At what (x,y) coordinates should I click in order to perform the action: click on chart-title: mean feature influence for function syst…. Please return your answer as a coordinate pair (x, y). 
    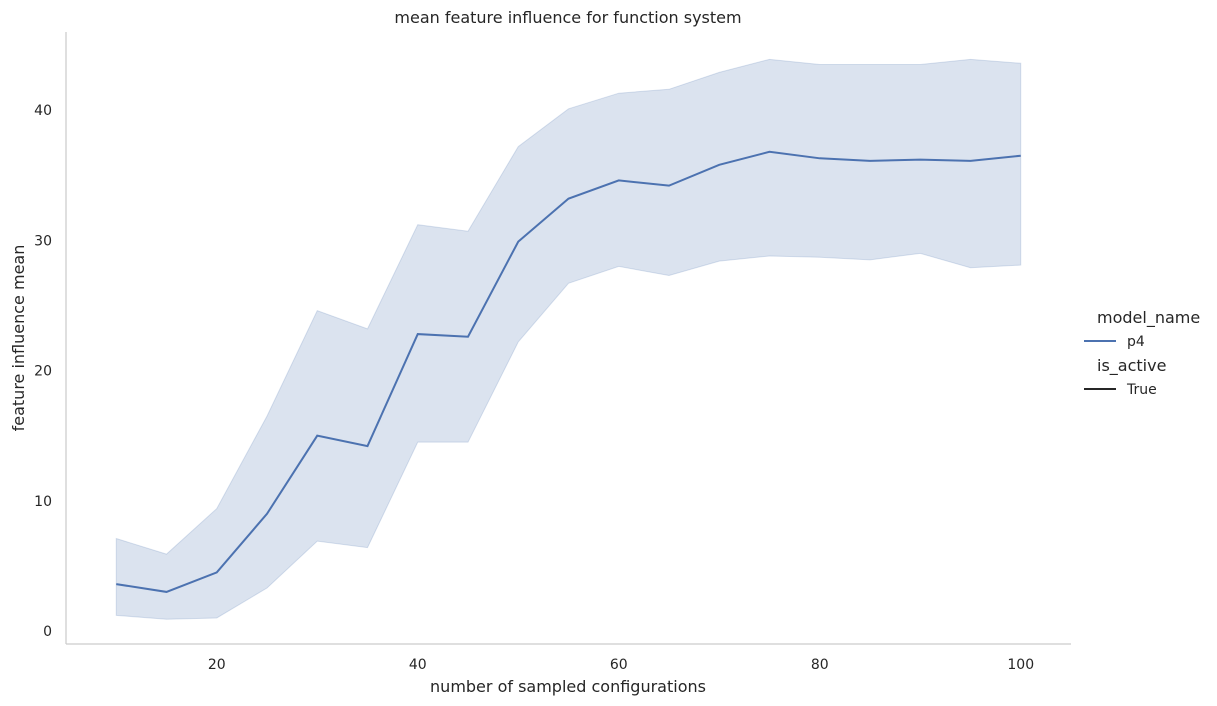
    Looking at the image, I should click on (567, 17).